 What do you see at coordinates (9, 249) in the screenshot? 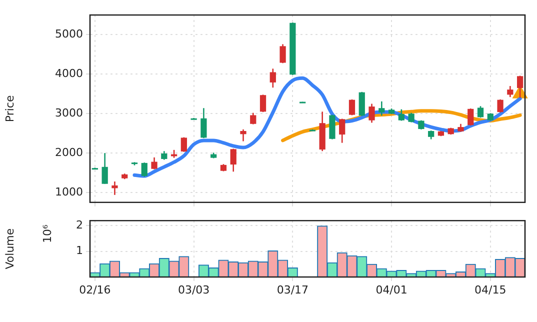
I see `y-axis-title: Volume` at bounding box center [9, 249].